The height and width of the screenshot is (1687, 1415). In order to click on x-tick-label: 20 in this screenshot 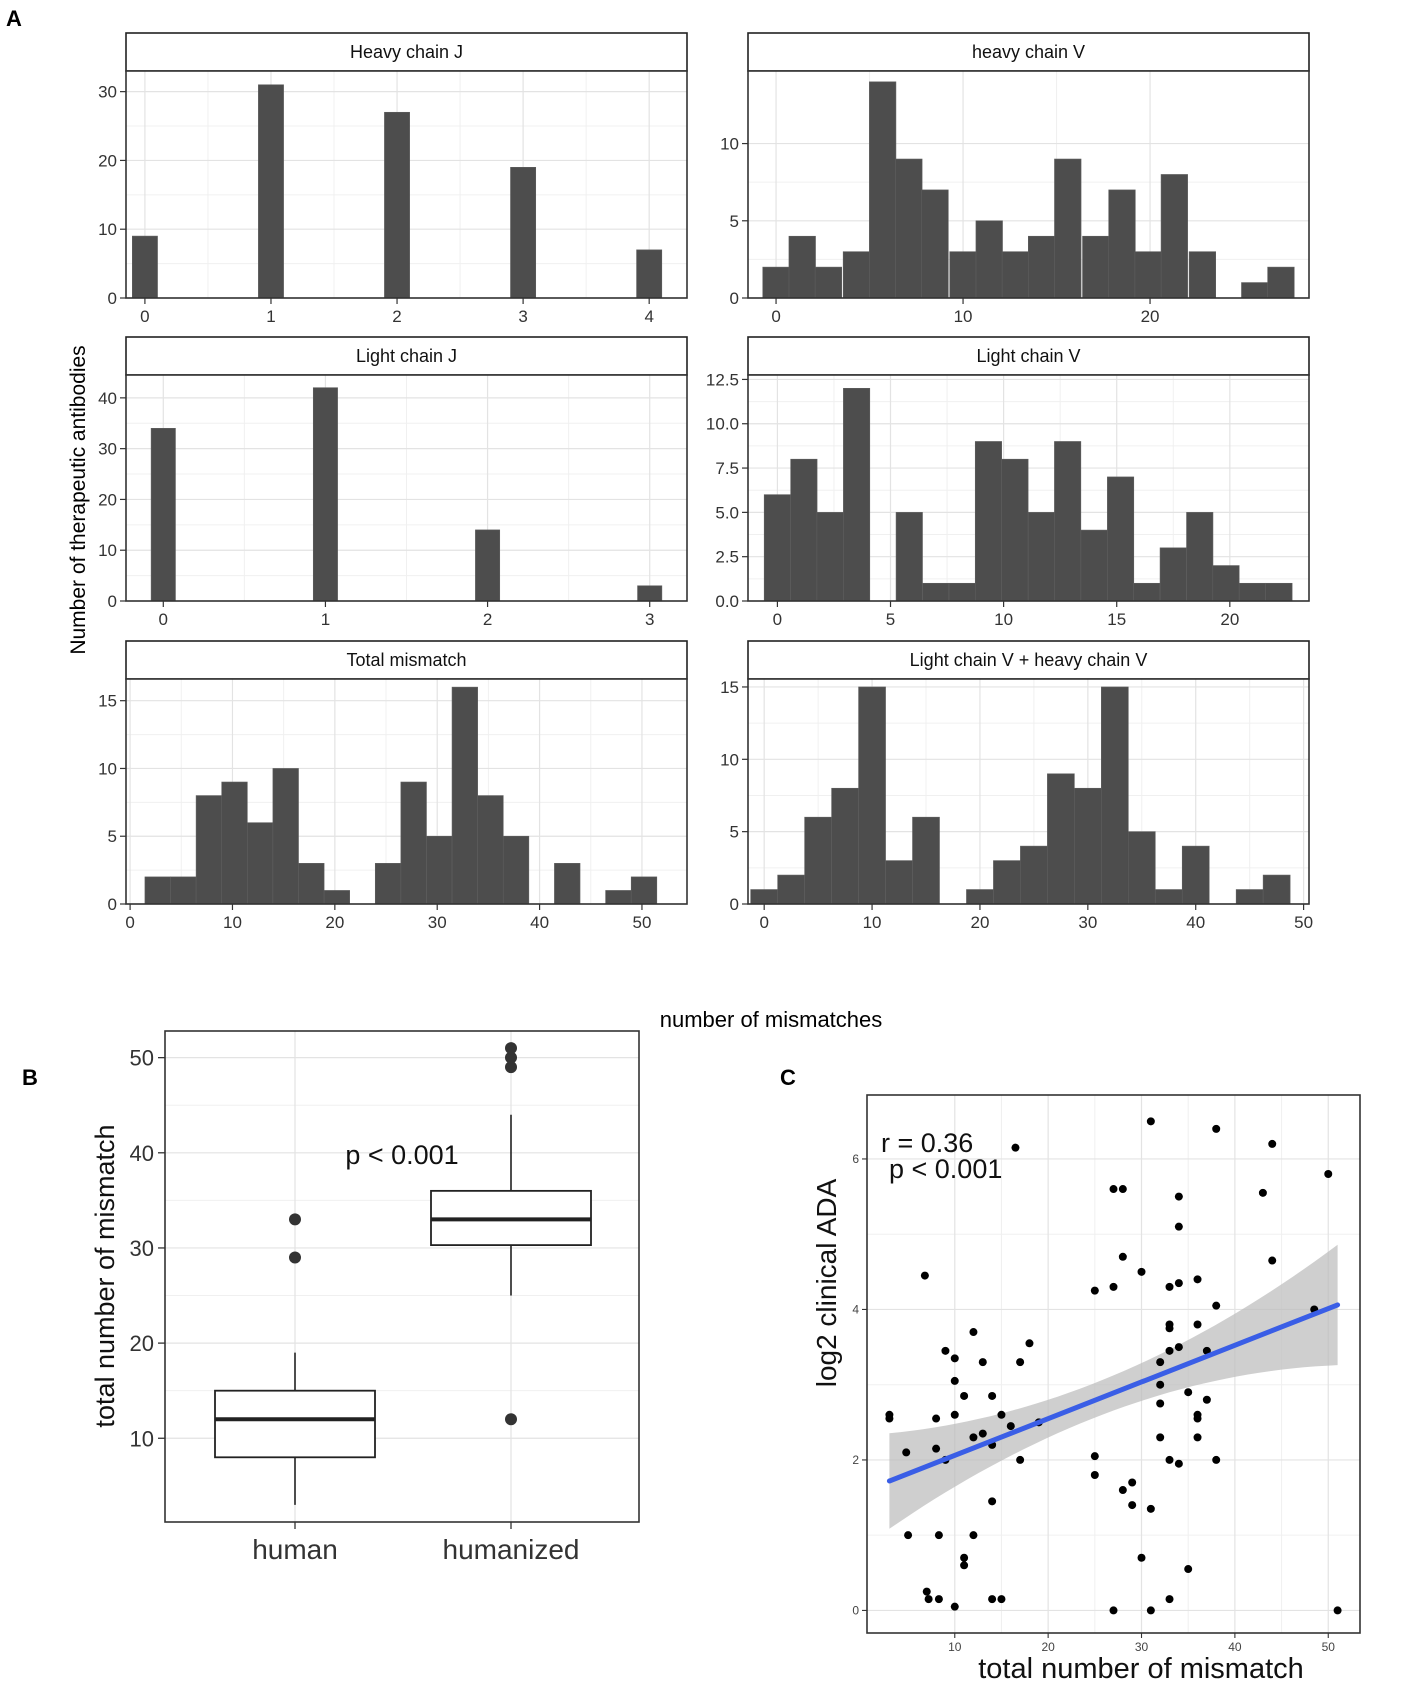, I will do `click(1048, 1647)`.